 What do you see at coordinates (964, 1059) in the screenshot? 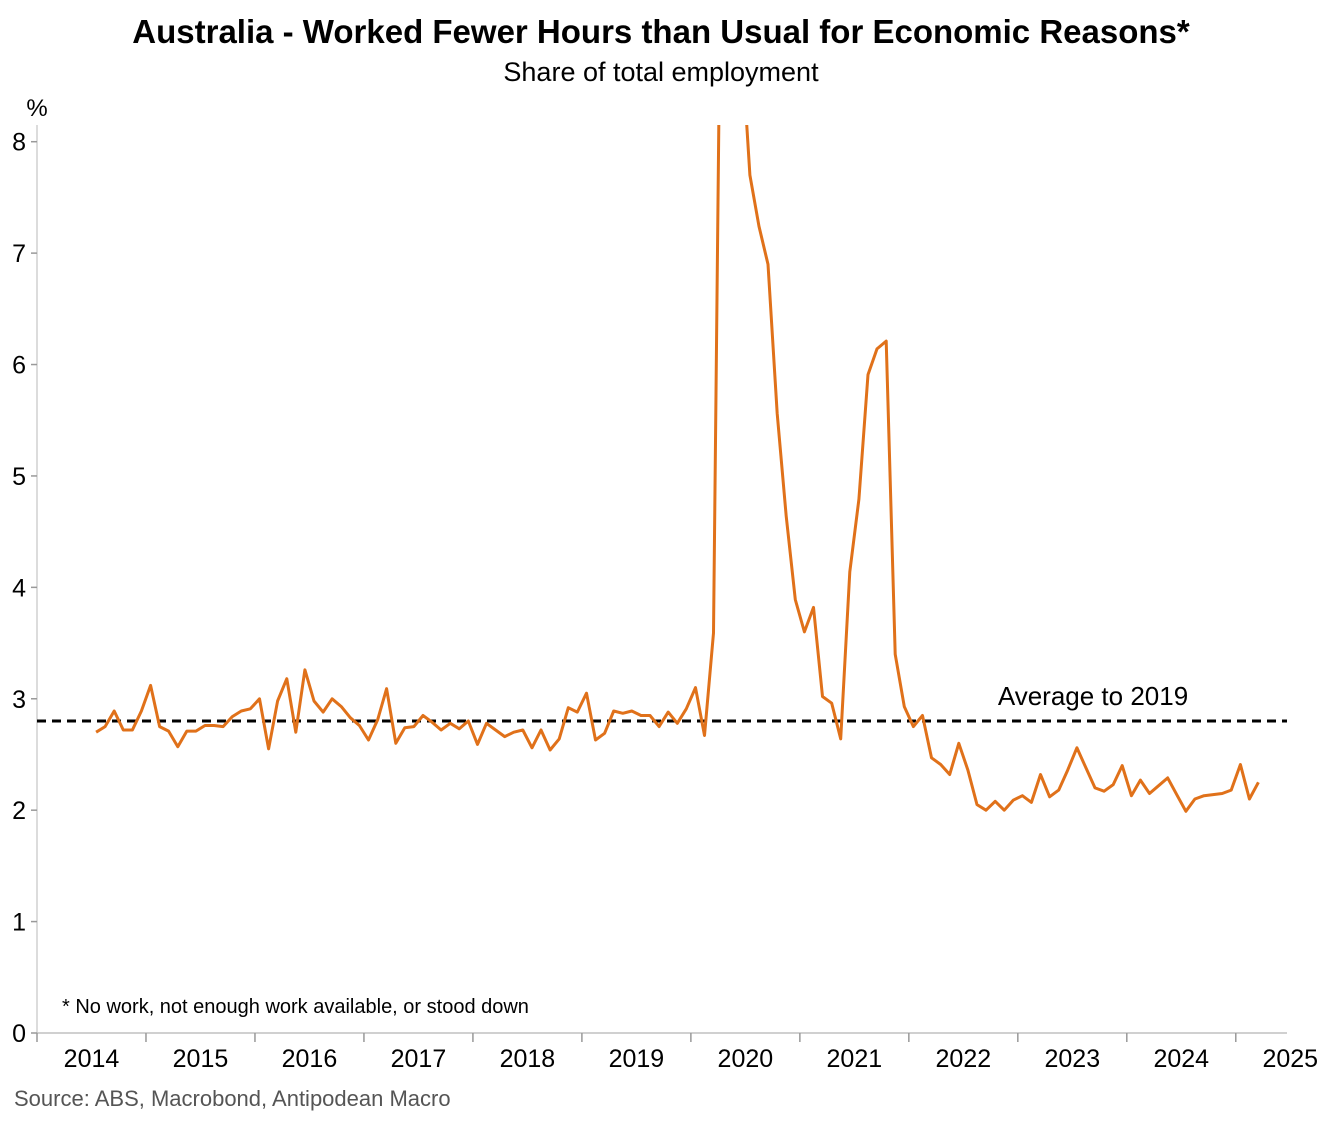
I see `x-tick-label: 2022` at bounding box center [964, 1059].